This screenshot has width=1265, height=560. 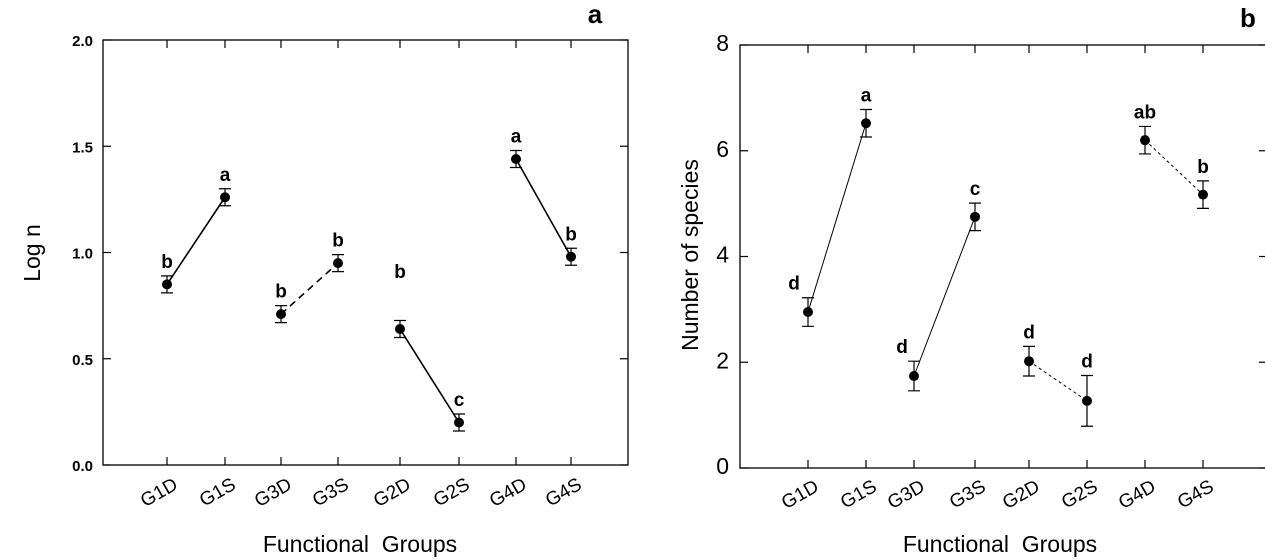 I want to click on panel-a-x-axis-title: Functional Groups, so click(x=360, y=544).